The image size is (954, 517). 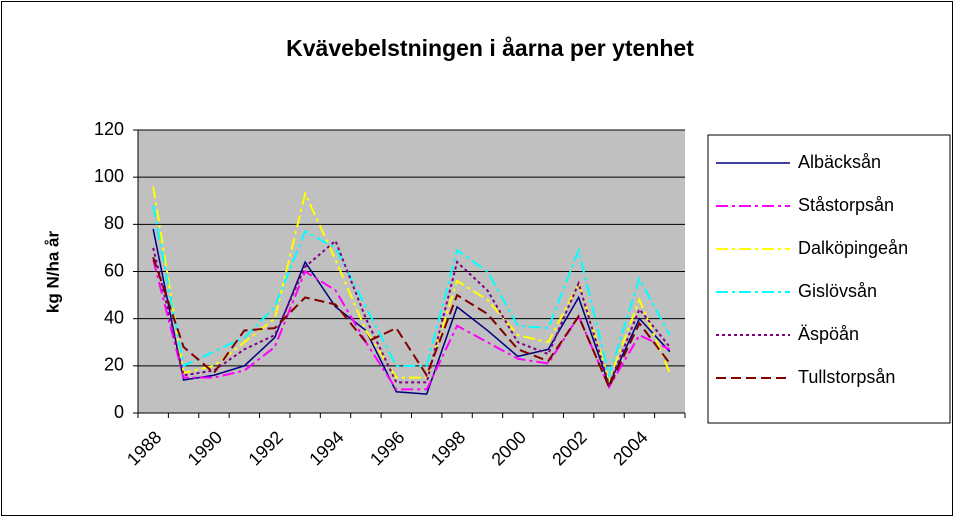 I want to click on series-line, so click(x=411, y=323).